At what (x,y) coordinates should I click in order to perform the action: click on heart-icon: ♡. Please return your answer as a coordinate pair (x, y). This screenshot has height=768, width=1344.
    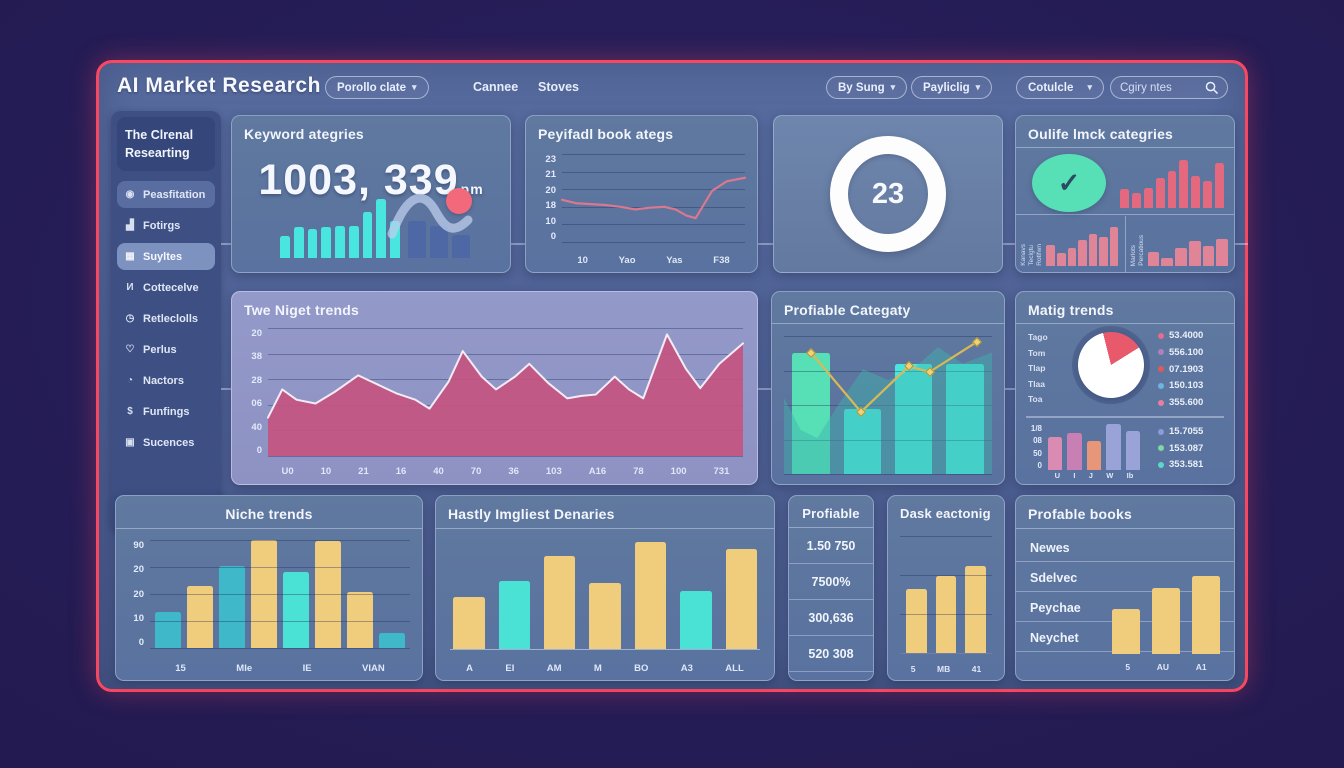
    Looking at the image, I should click on (130, 350).